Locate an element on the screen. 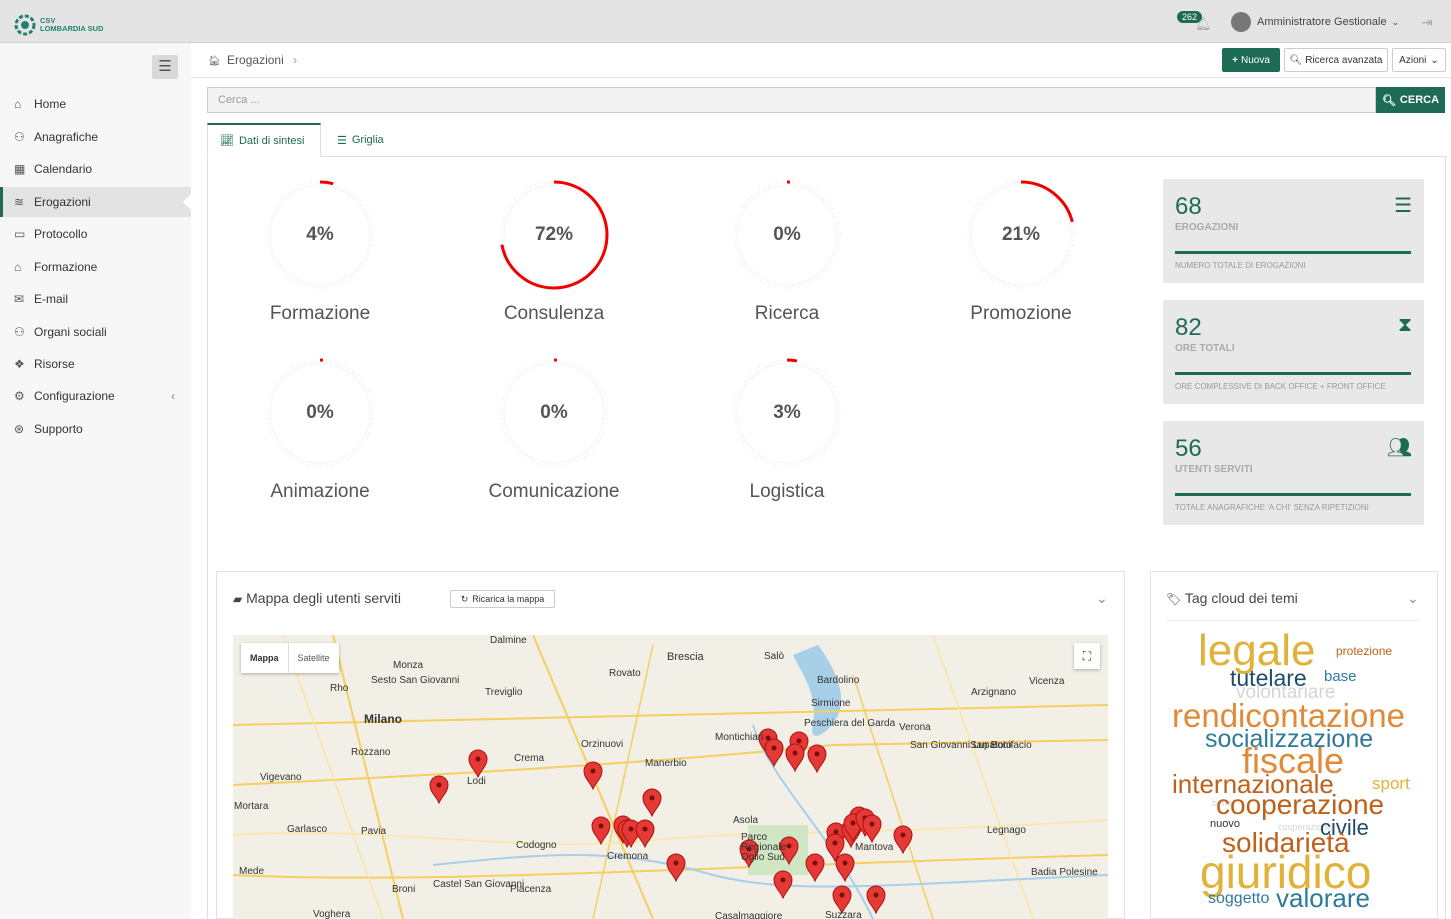  bell-icon: 🔔︎ is located at coordinates (1203, 23).